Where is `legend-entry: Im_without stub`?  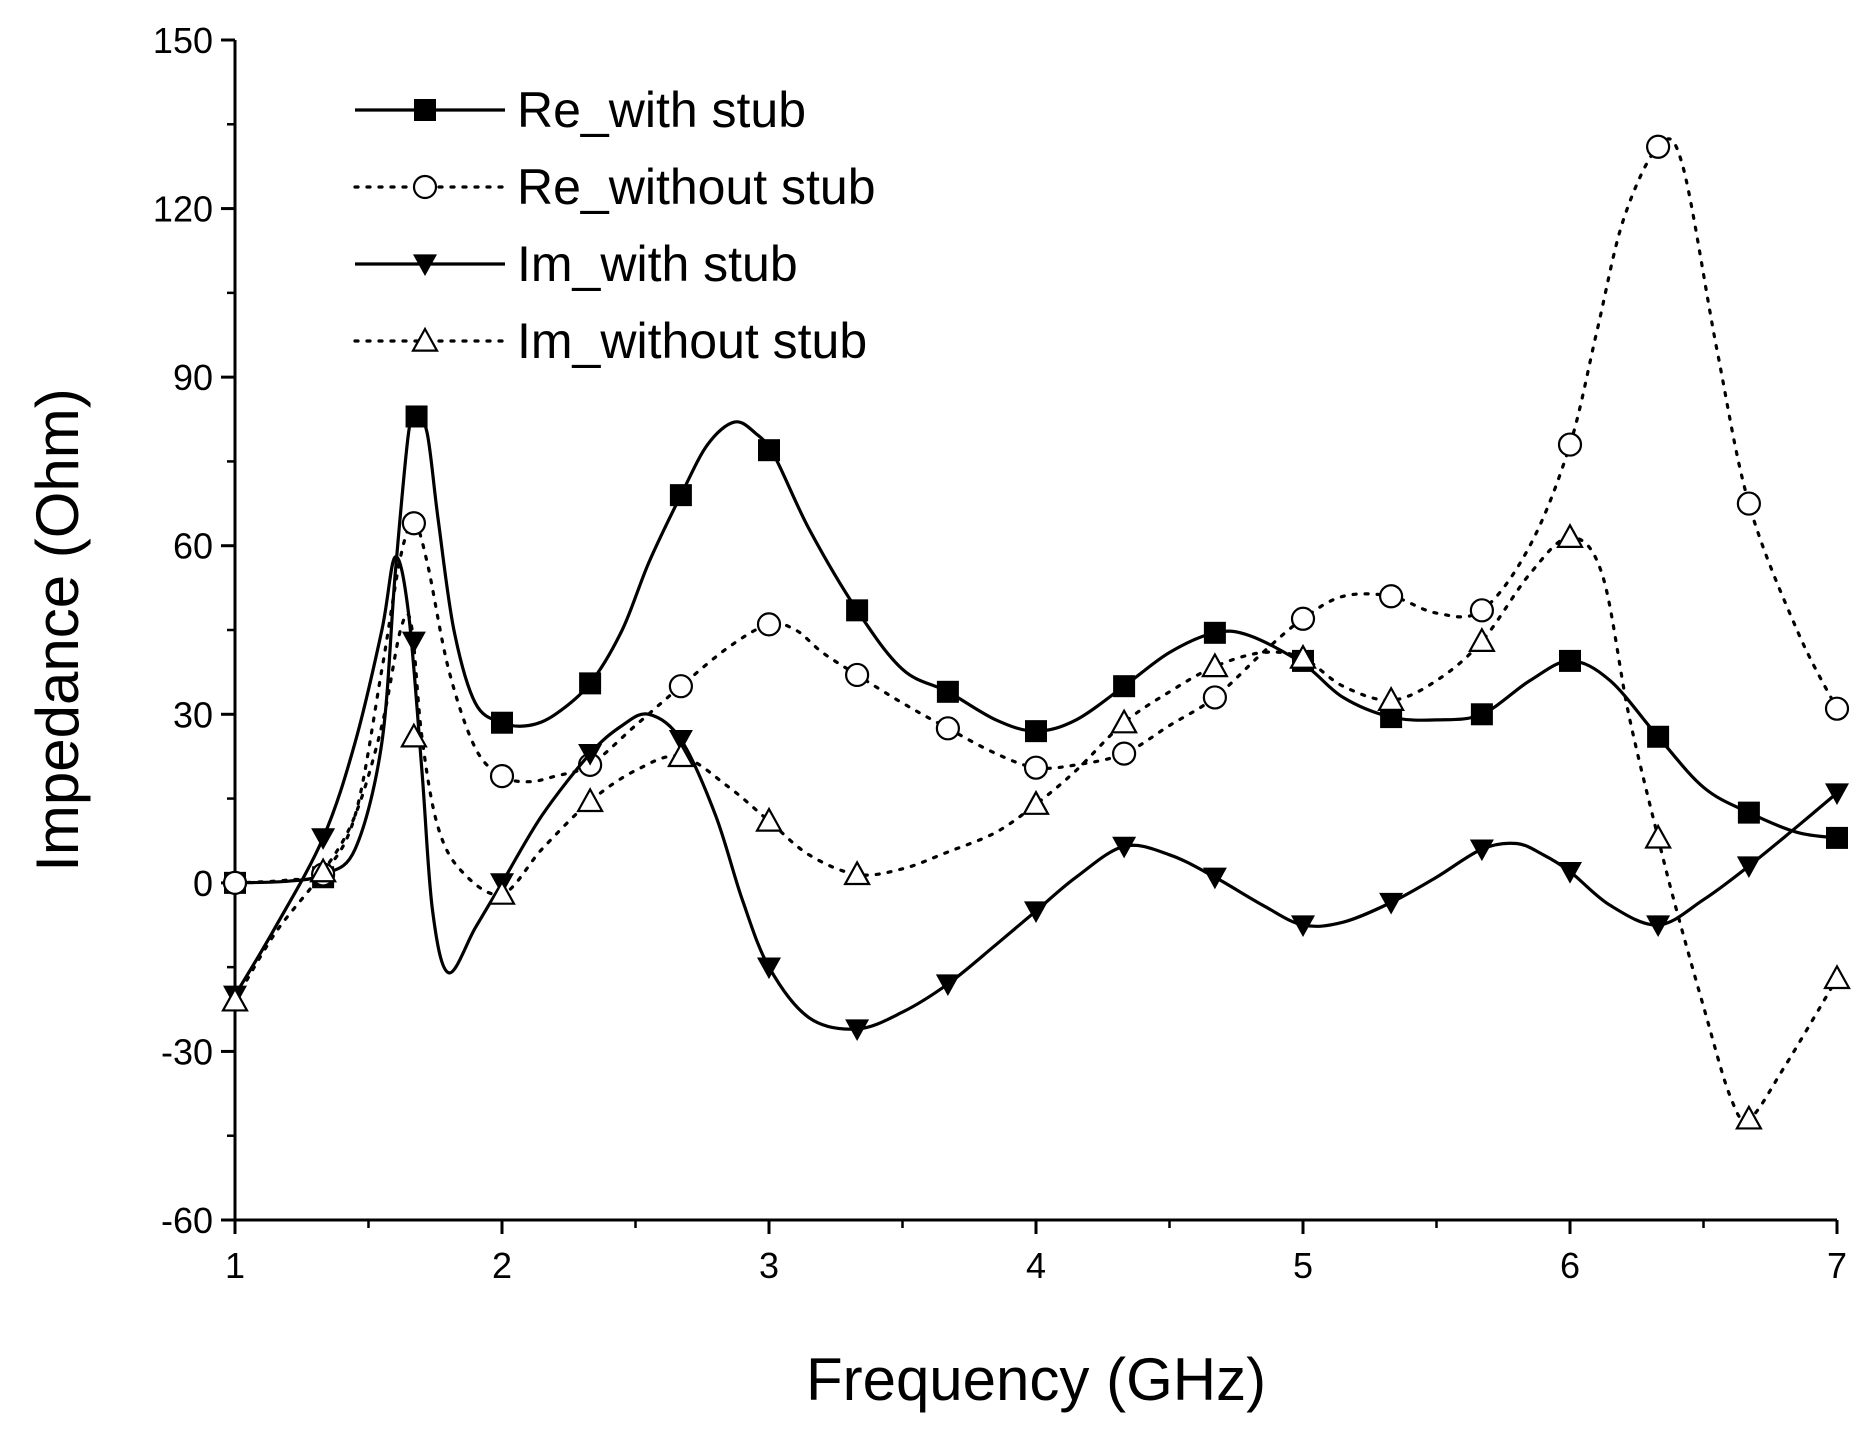
legend-entry: Im_without stub is located at coordinates (610, 341).